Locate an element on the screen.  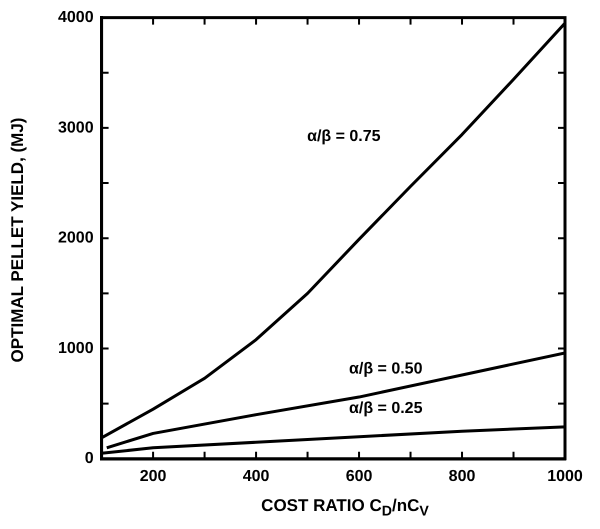
x-tick-label: 600 is located at coordinates (359, 476).